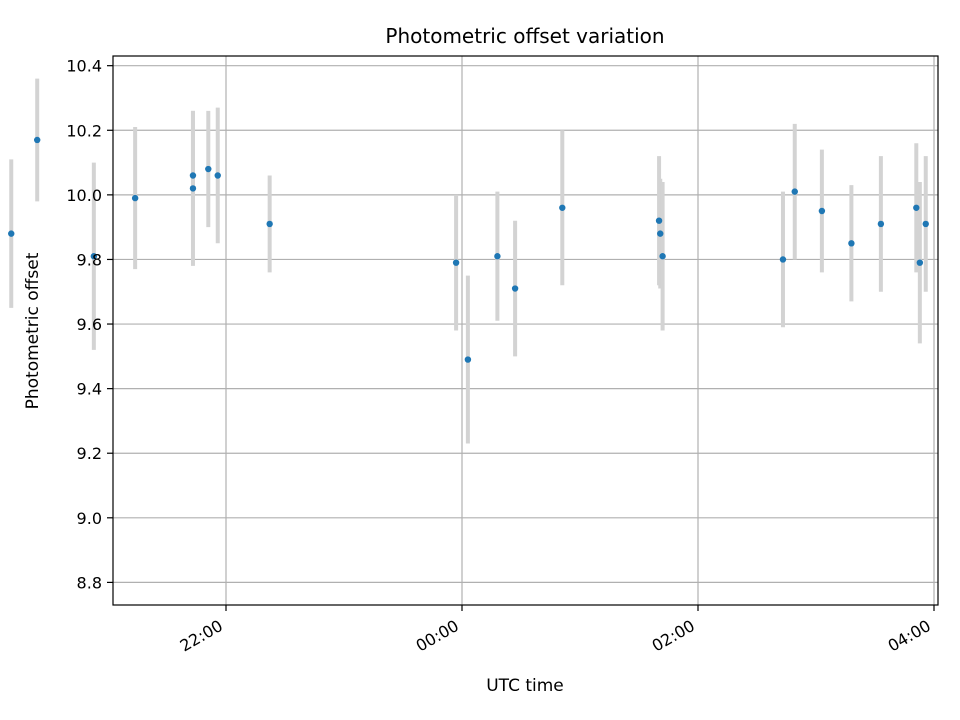 This screenshot has width=960, height=720. What do you see at coordinates (524, 36) in the screenshot?
I see `chart-title: Photometric offset variation` at bounding box center [524, 36].